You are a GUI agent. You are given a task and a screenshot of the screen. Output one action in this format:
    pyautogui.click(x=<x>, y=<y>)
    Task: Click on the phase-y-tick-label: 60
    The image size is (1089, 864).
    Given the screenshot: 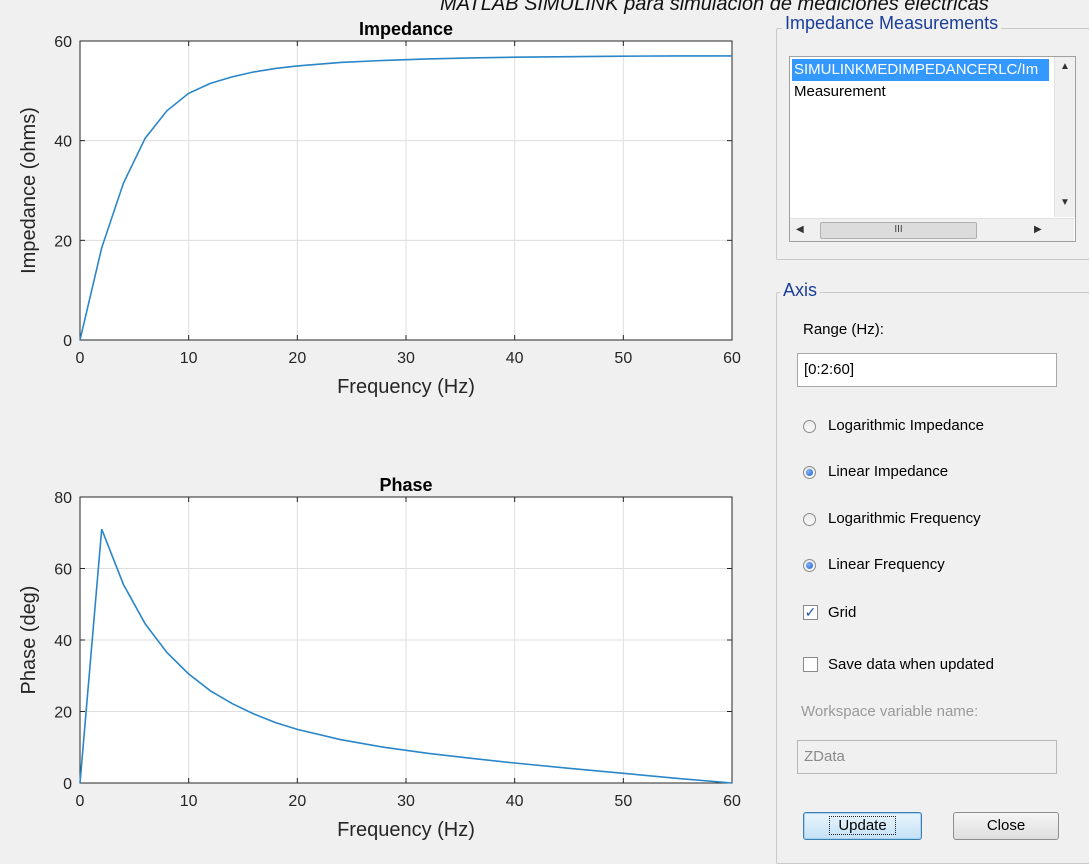 What is the action you would take?
    pyautogui.click(x=63, y=570)
    